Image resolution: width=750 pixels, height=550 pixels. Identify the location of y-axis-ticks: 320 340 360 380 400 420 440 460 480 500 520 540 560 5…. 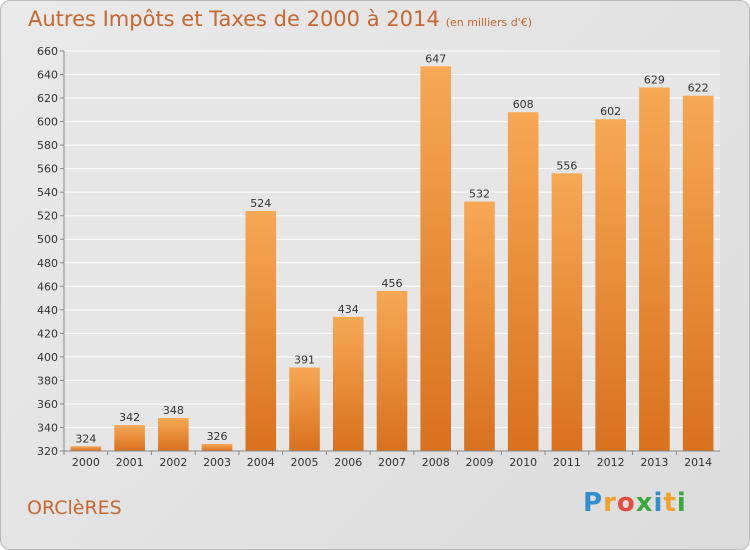
(50, 251).